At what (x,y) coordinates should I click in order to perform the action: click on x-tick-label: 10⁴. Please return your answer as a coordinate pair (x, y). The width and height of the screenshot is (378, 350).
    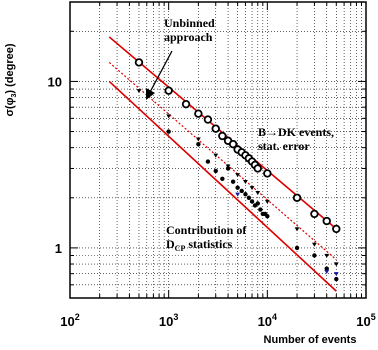
    Looking at the image, I should click on (267, 320).